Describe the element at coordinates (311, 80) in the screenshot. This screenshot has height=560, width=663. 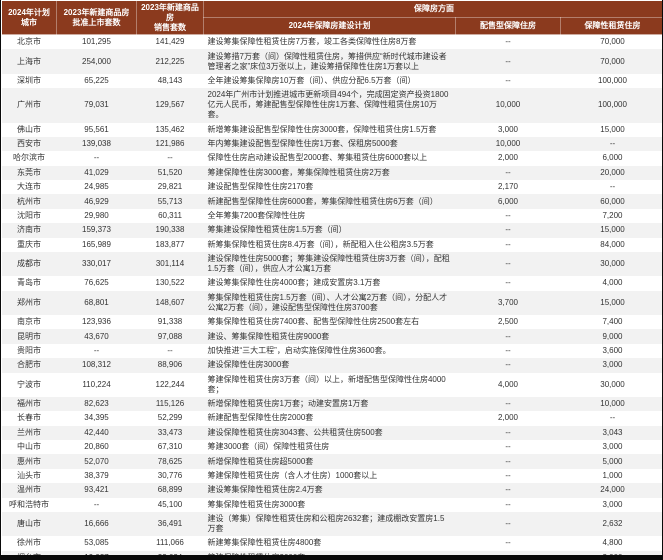
I see `cell-construction-plan: 全年建设筹集保障房10万套（间）、供应分配6.5万套（间）` at that location.